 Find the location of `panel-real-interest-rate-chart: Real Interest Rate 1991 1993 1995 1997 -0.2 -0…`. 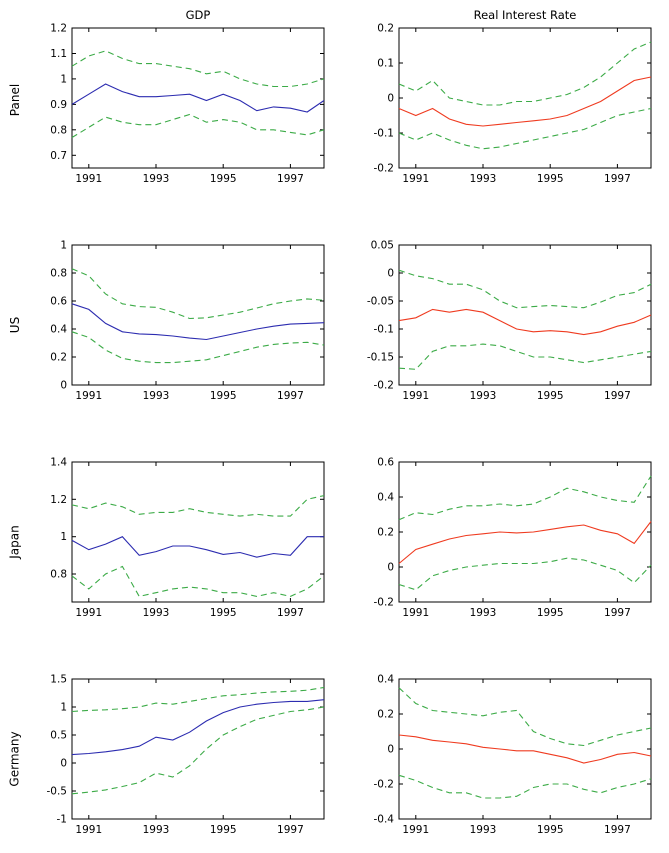

panel-real-interest-rate-chart: Real Interest Rate 1991 1993 1995 1997 -0.2 -0… is located at coordinates (513, 96).